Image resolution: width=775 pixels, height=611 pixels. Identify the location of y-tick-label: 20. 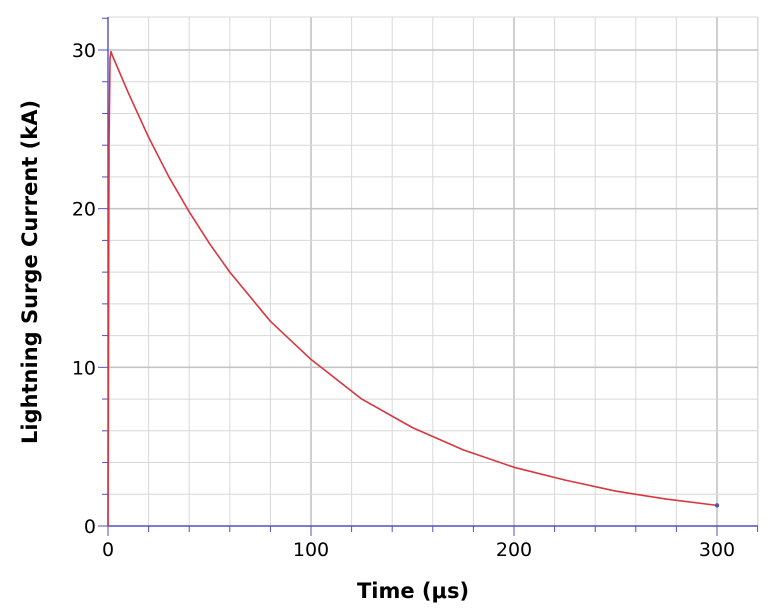
(84, 210).